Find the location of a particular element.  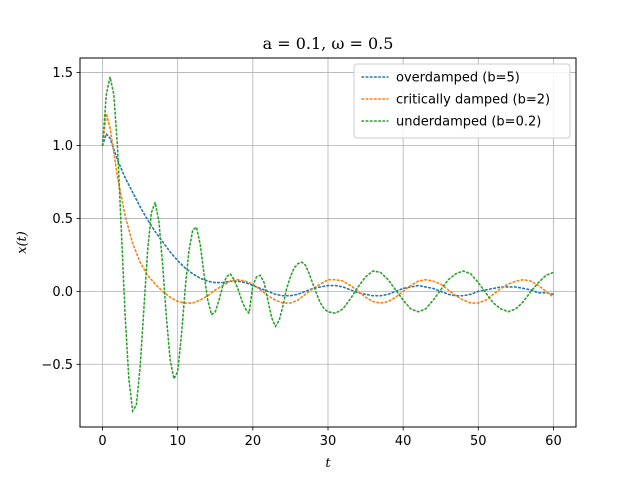

x-axis-label: t is located at coordinates (328, 463).